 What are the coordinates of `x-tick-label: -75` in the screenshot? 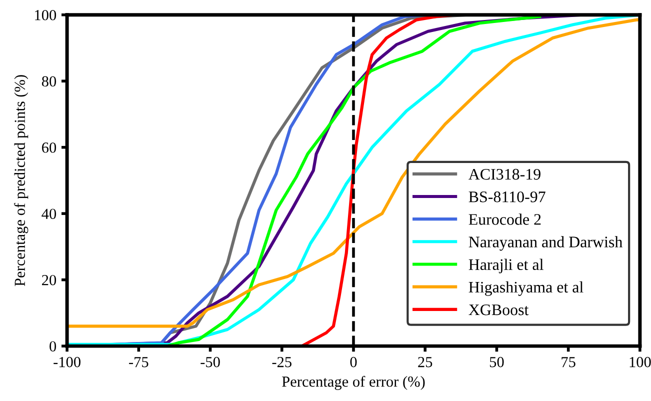 It's located at (138, 362).